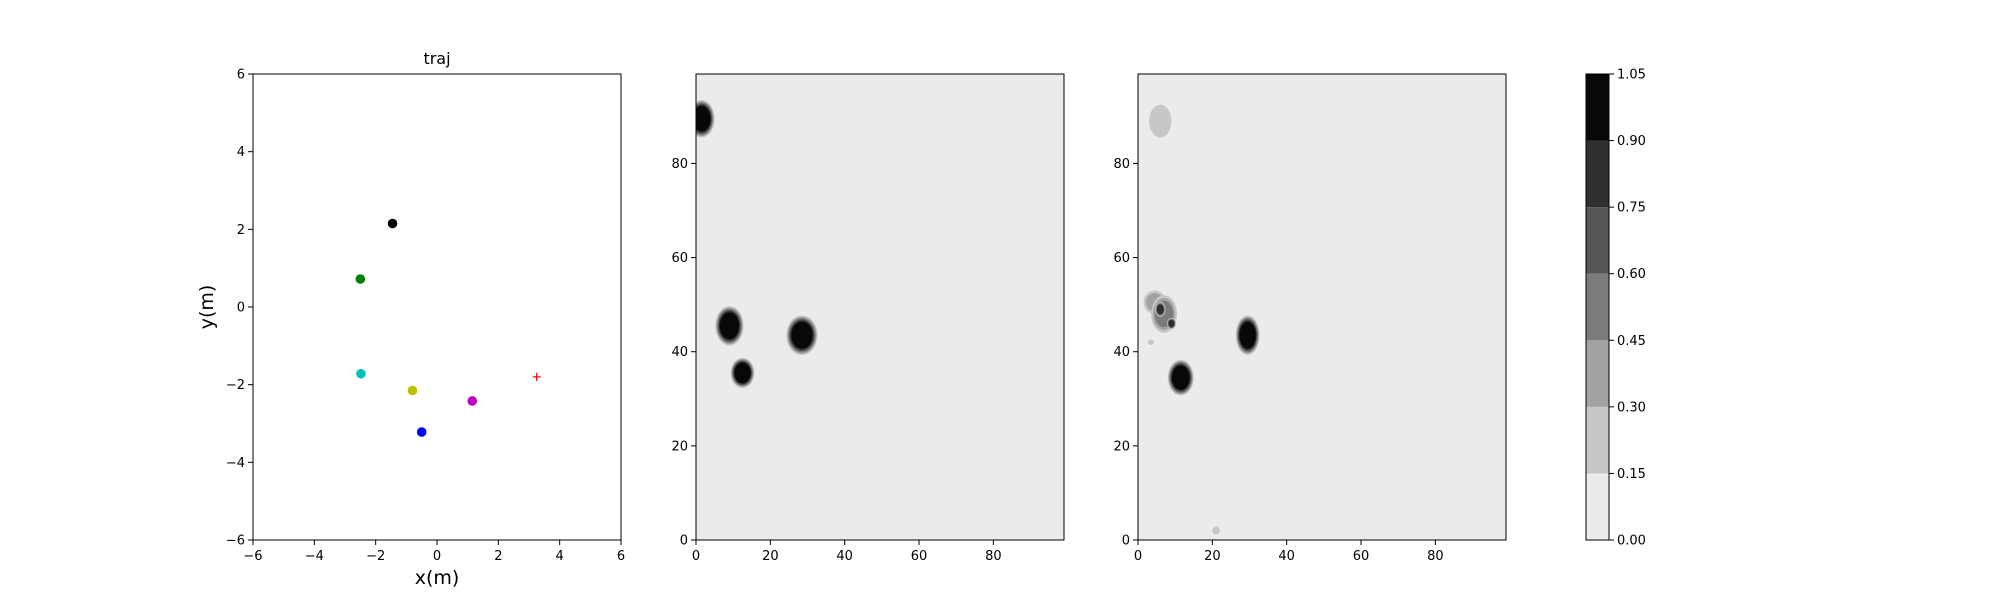  What do you see at coordinates (314, 556) in the screenshot?
I see `x-tick-label: −4` at bounding box center [314, 556].